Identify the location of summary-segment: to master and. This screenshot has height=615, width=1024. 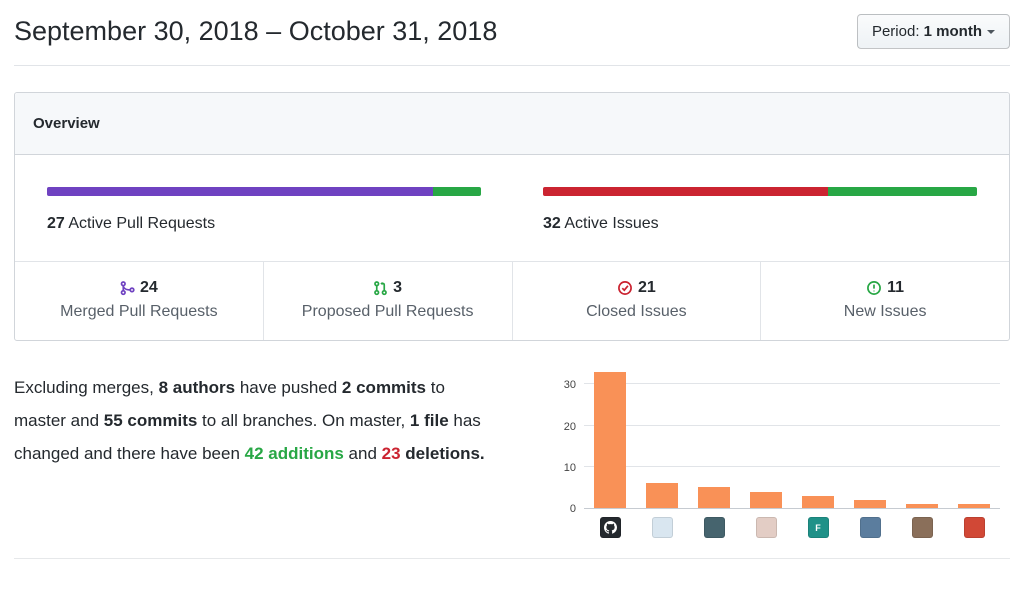
(229, 404).